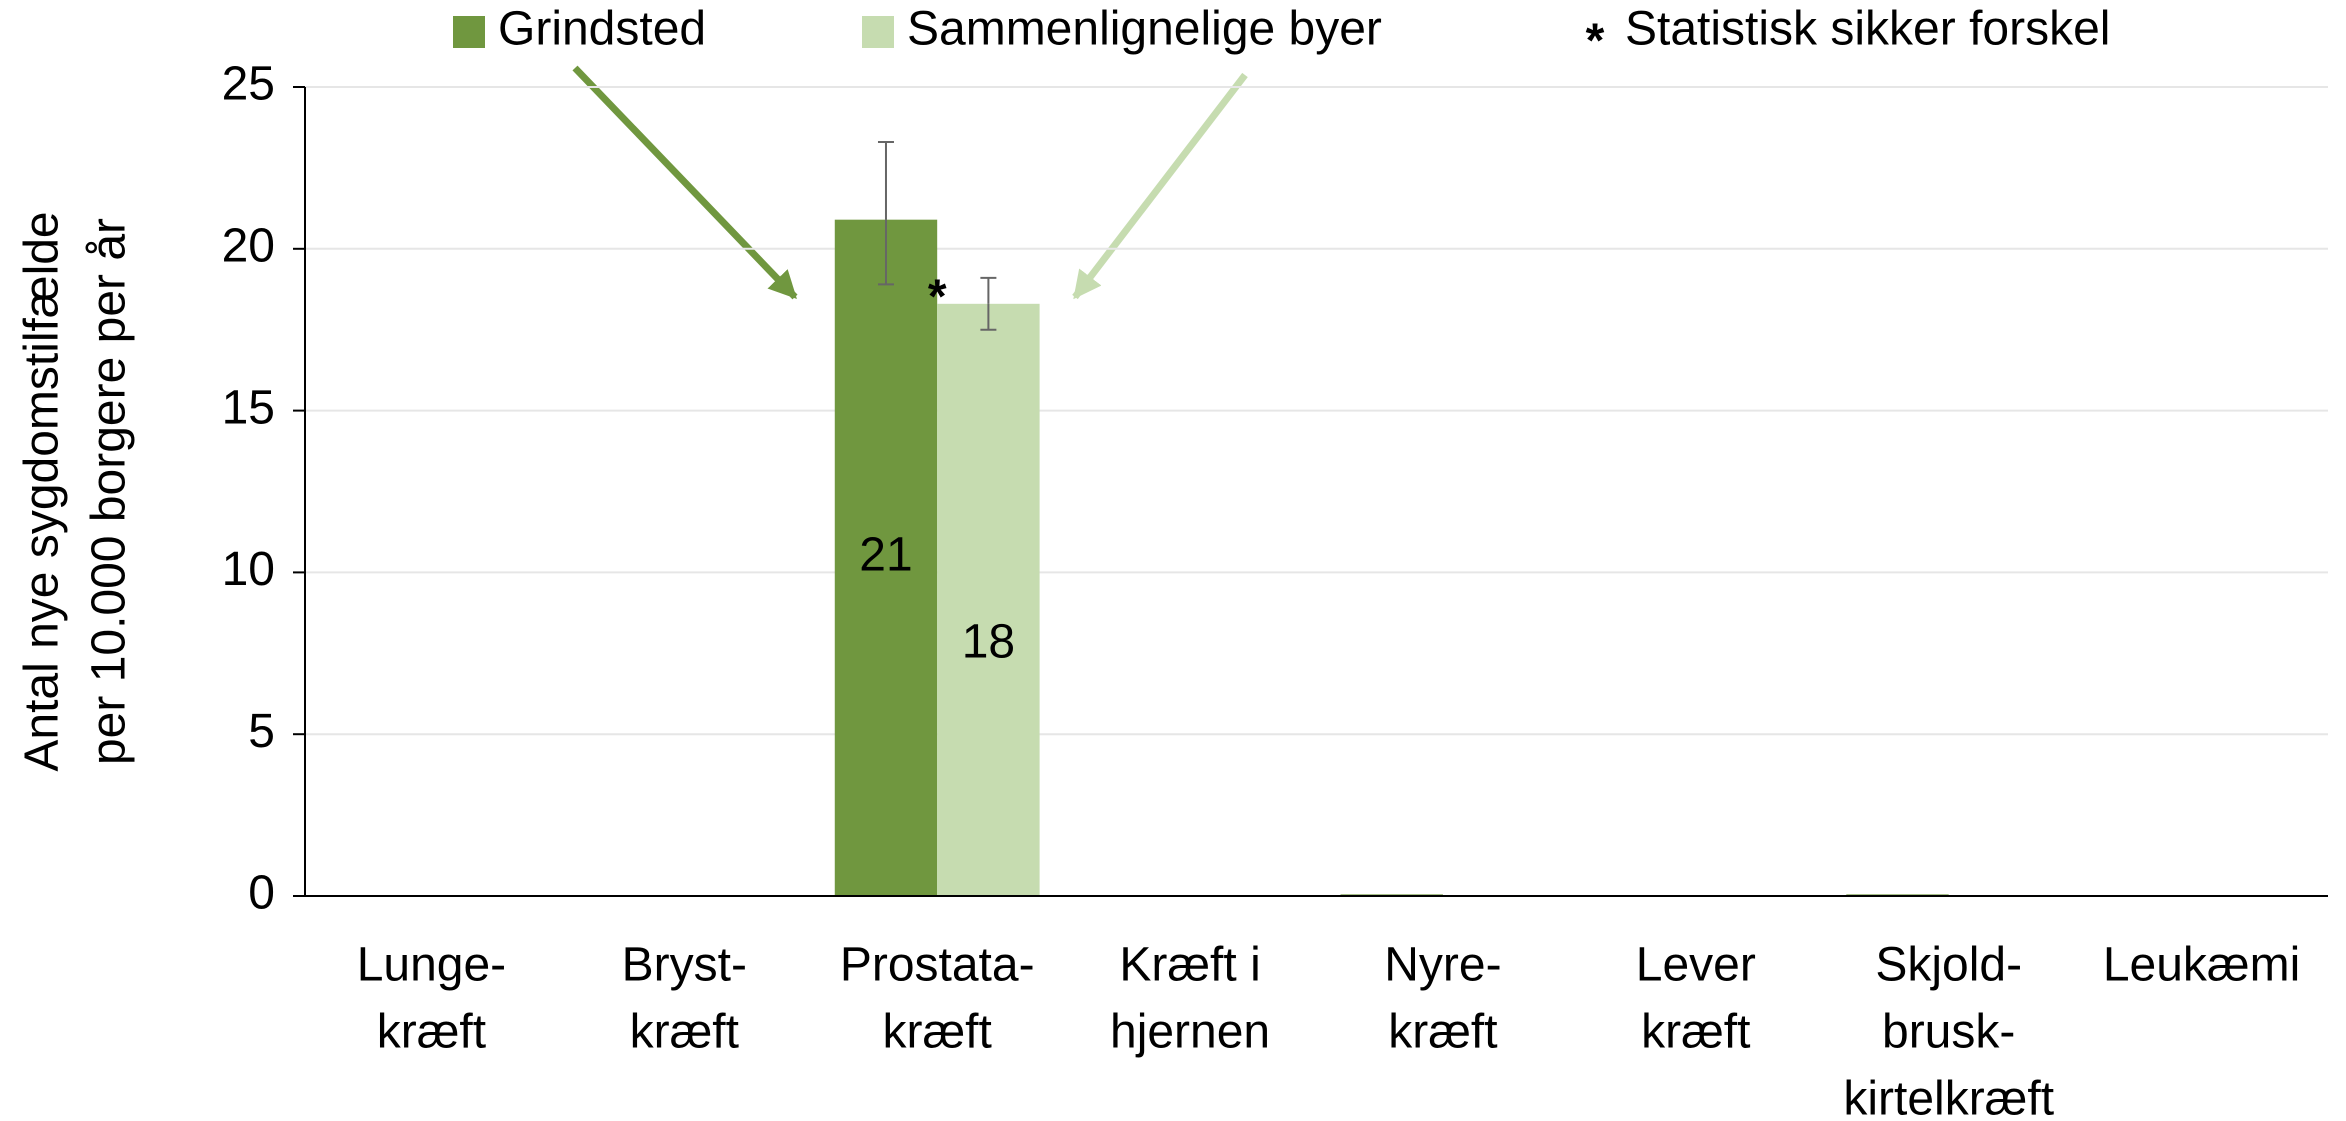 The height and width of the screenshot is (1121, 2346). What do you see at coordinates (937, 297) in the screenshot?
I see `significance-marker: *` at bounding box center [937, 297].